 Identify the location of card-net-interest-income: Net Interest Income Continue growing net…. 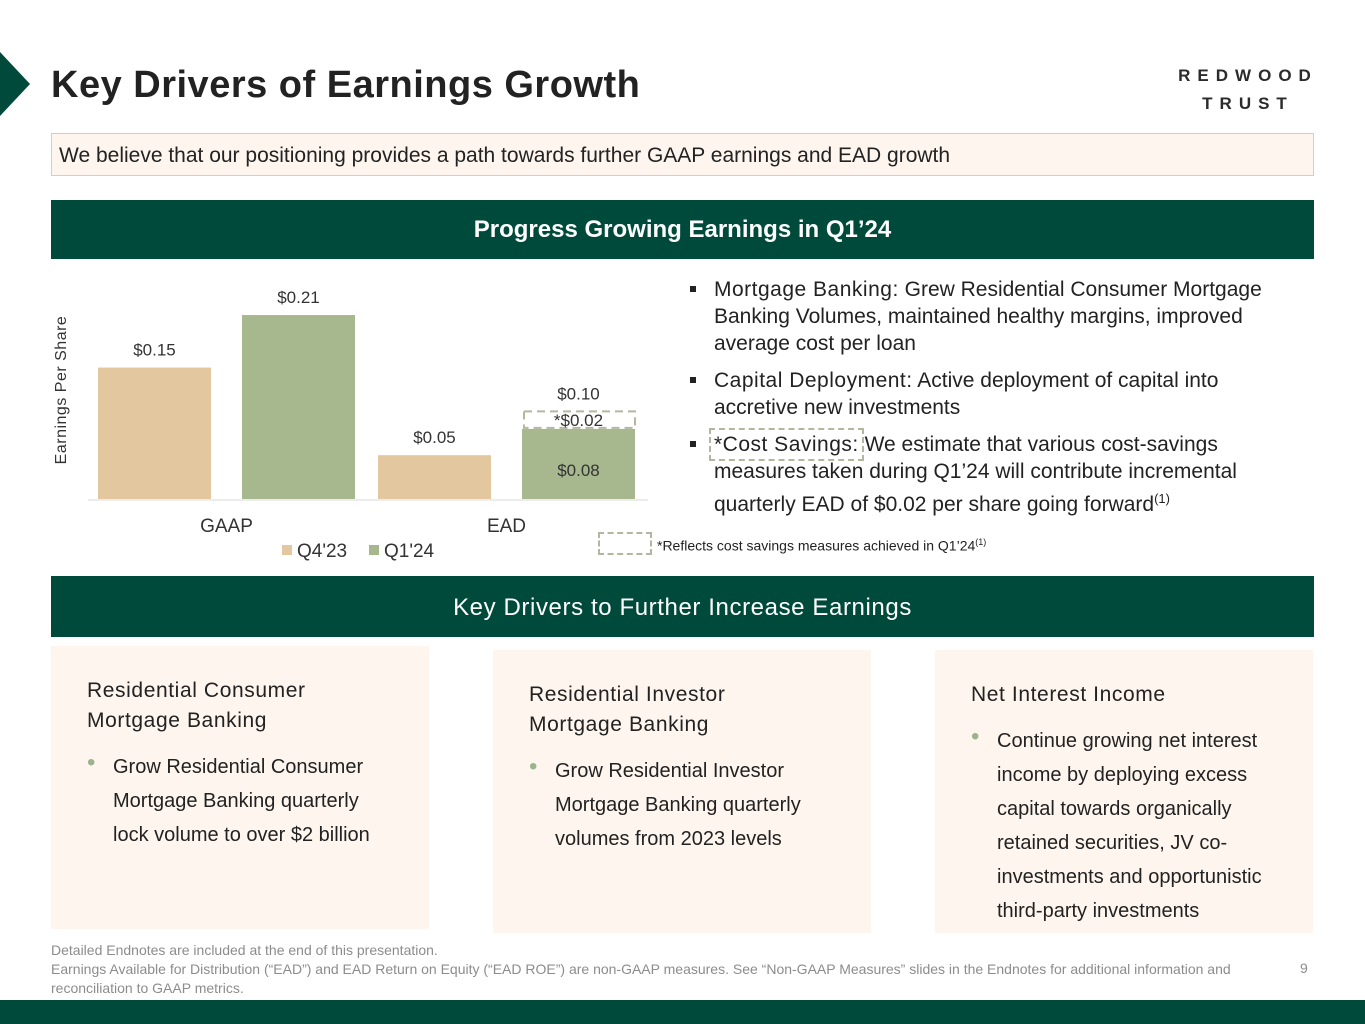
(1124, 791).